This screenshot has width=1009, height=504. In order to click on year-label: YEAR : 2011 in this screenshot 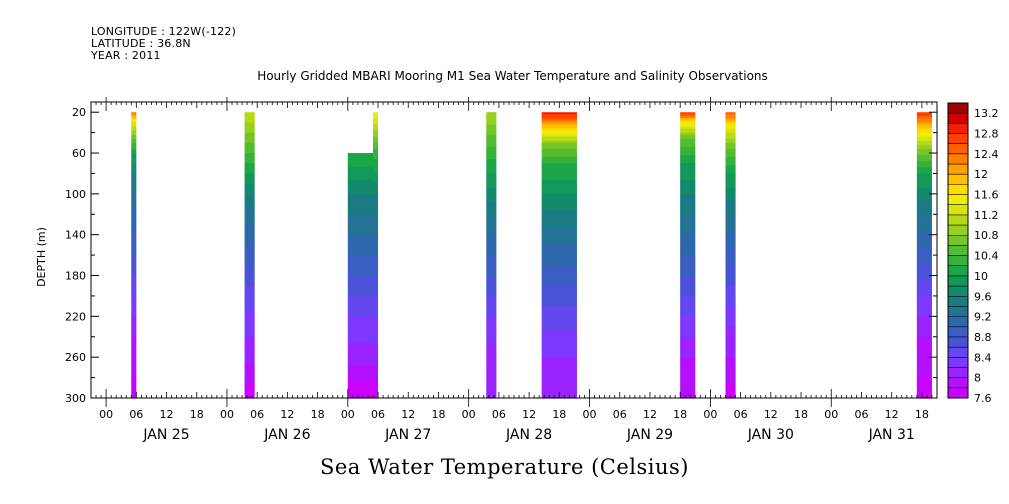, I will do `click(126, 55)`.